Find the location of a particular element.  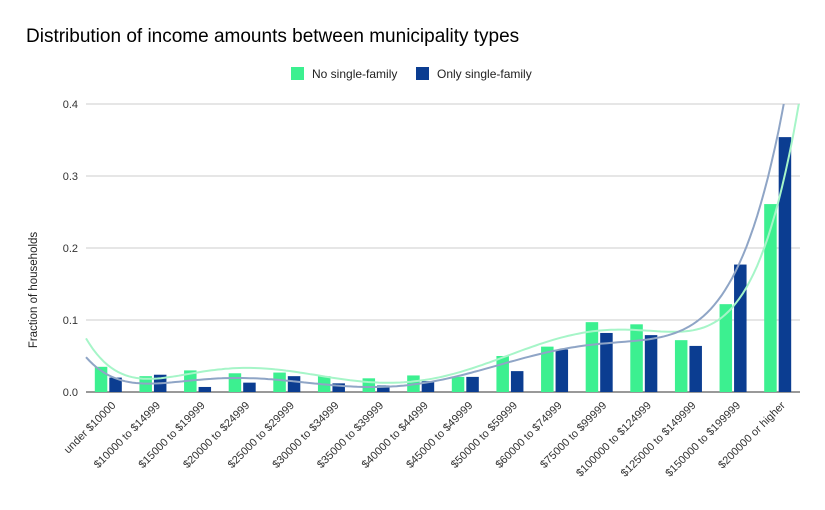

legend-label-only-single-family: Only single-family is located at coordinates (484, 74).